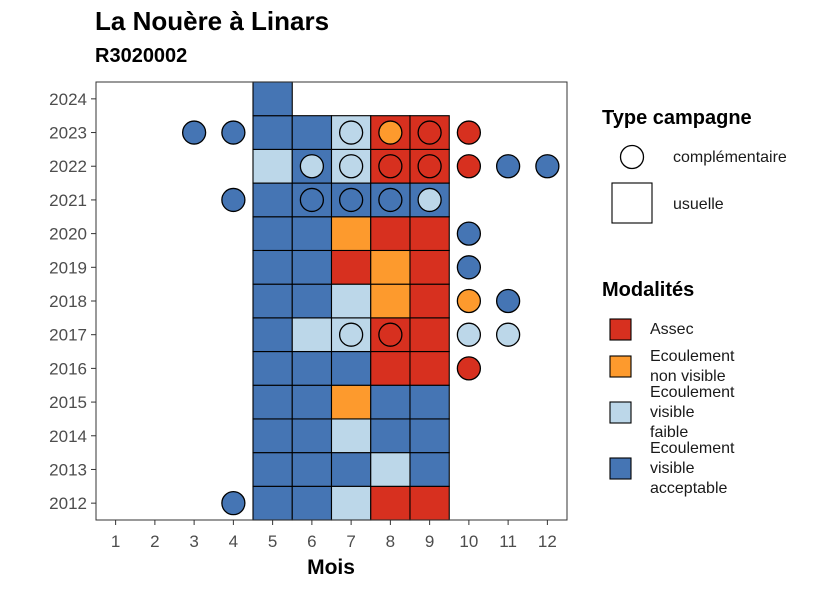 Image resolution: width=826 pixels, height=590 pixels. What do you see at coordinates (68, 301) in the screenshot?
I see `y-tick-label: 2018` at bounding box center [68, 301].